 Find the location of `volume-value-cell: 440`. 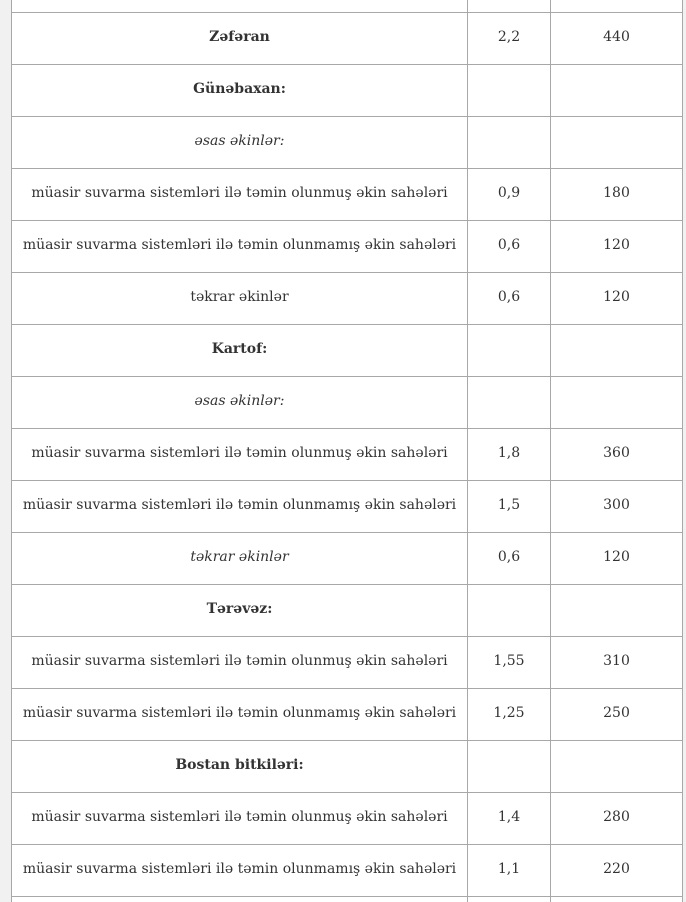

volume-value-cell: 440 is located at coordinates (616, 38).